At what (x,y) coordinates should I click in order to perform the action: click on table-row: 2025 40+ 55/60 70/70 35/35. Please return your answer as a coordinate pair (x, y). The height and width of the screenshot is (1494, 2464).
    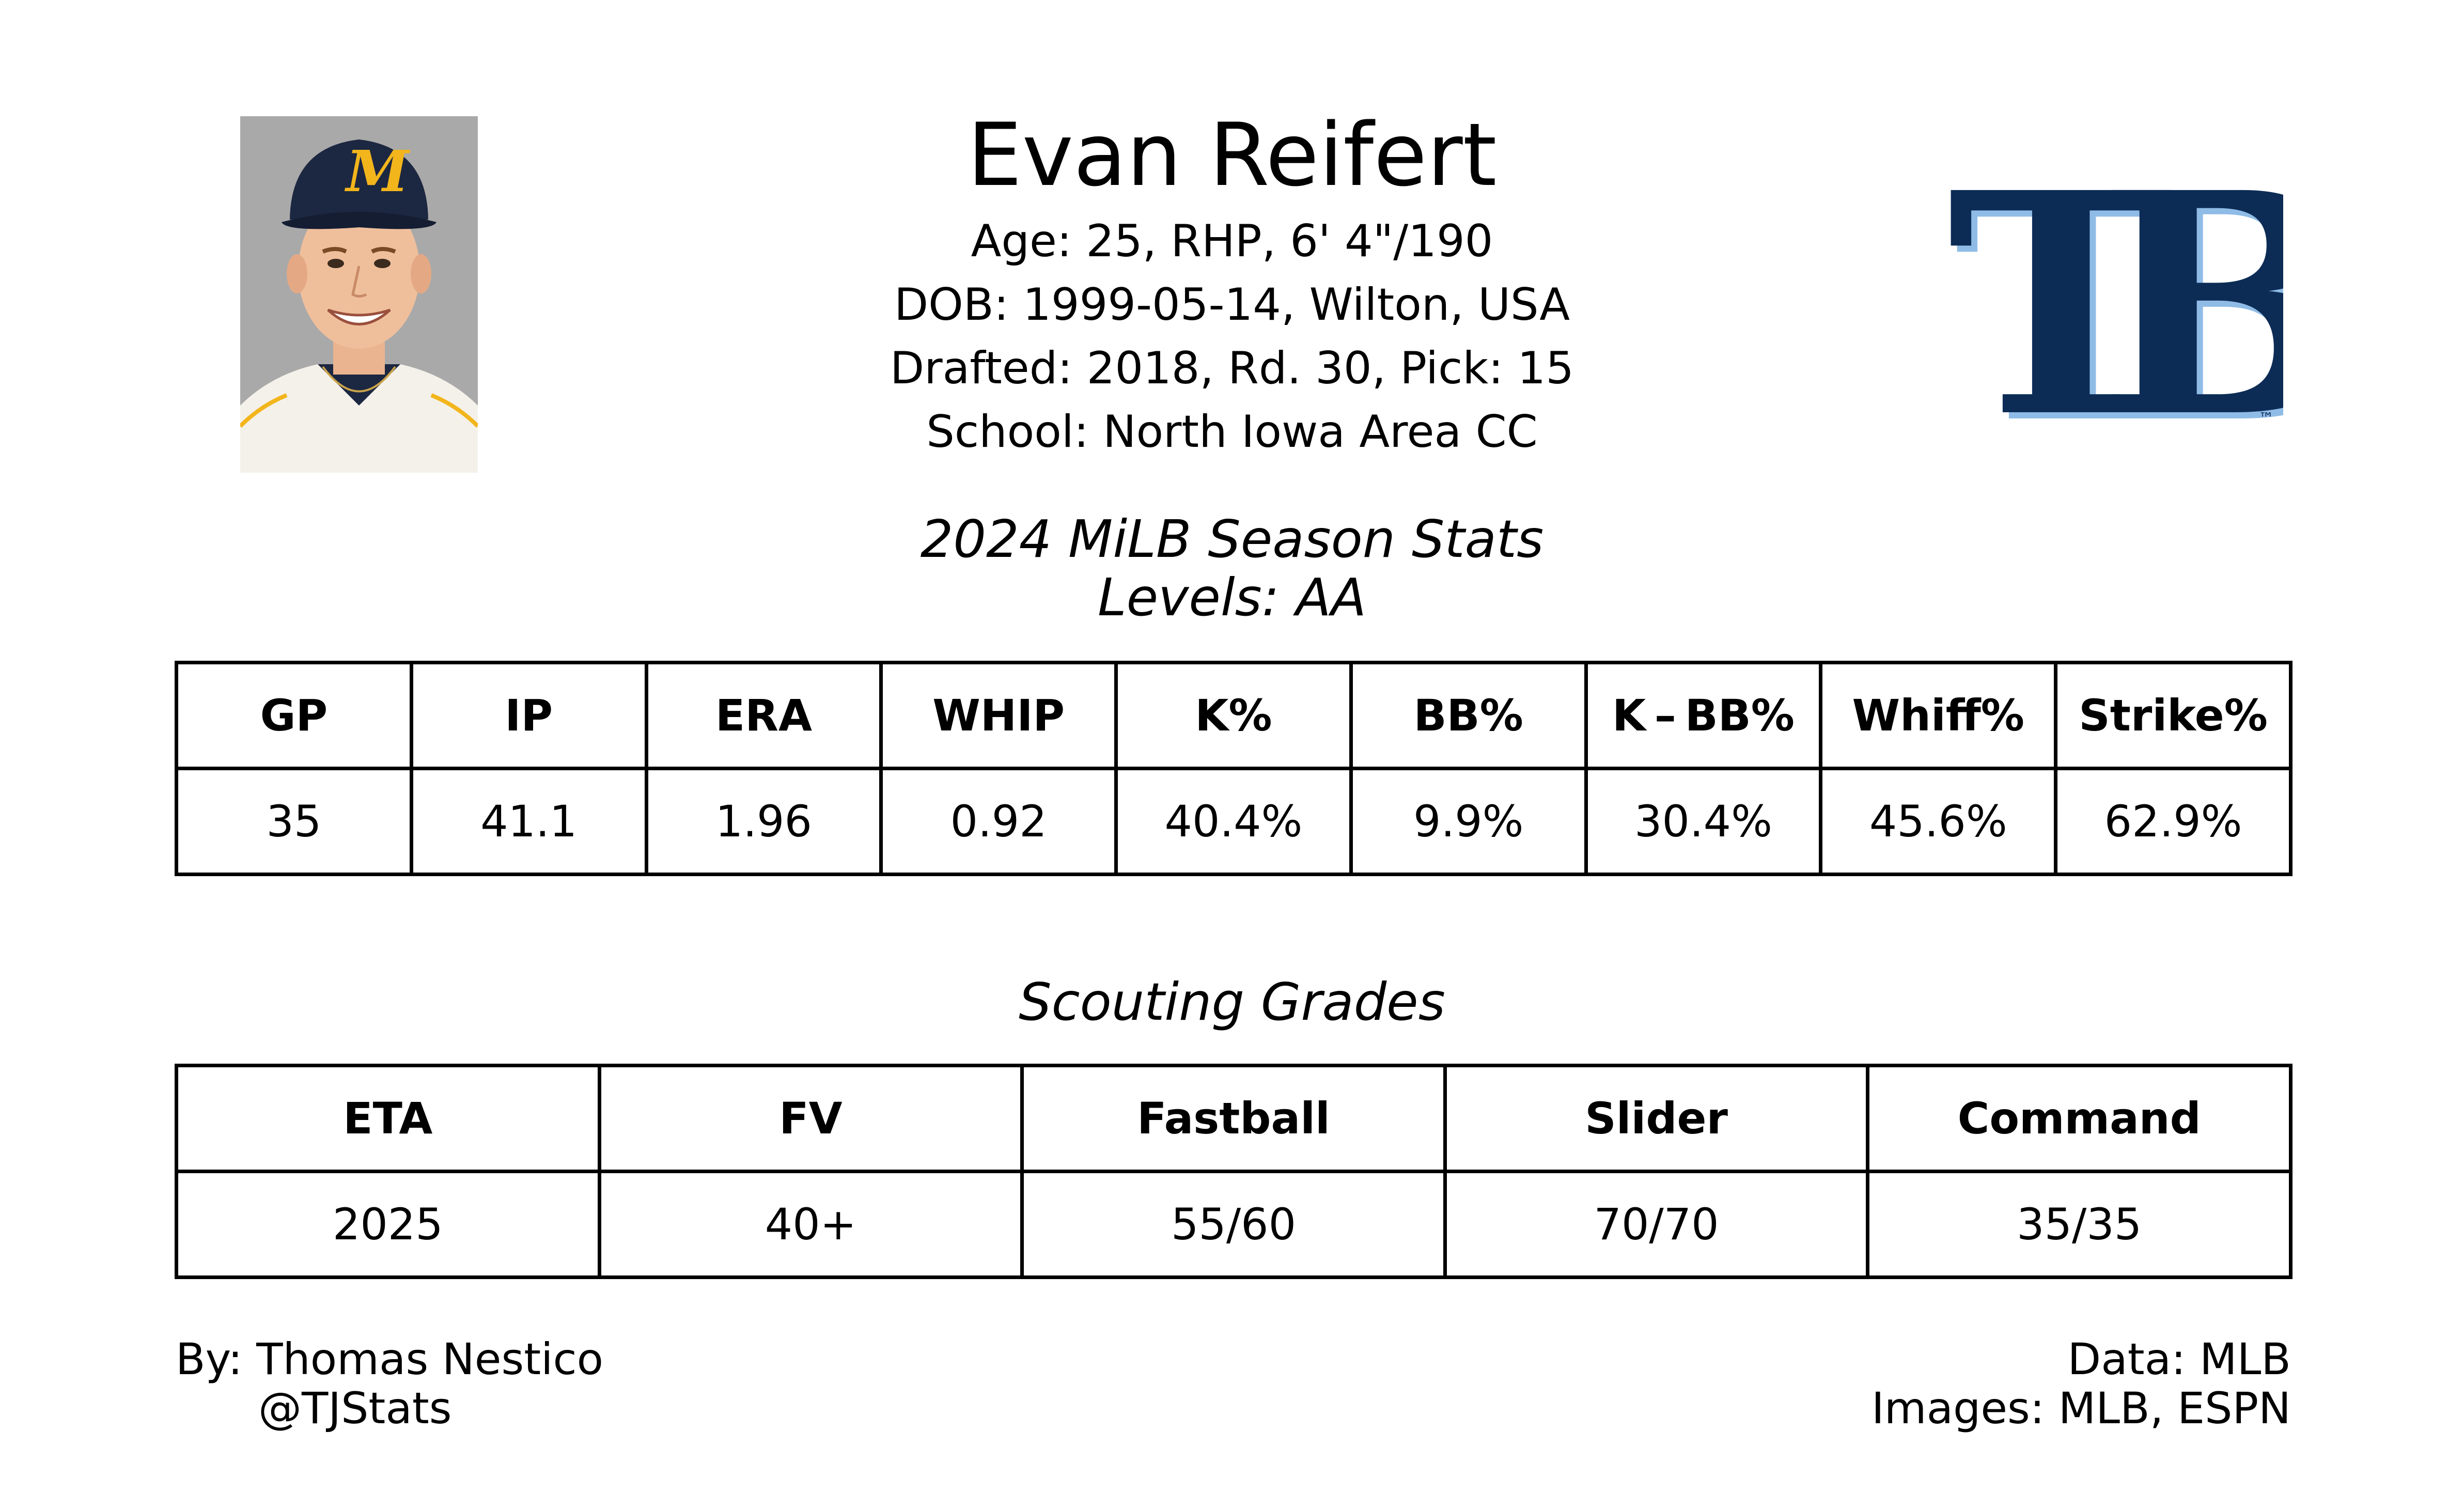
    Looking at the image, I should click on (1234, 1225).